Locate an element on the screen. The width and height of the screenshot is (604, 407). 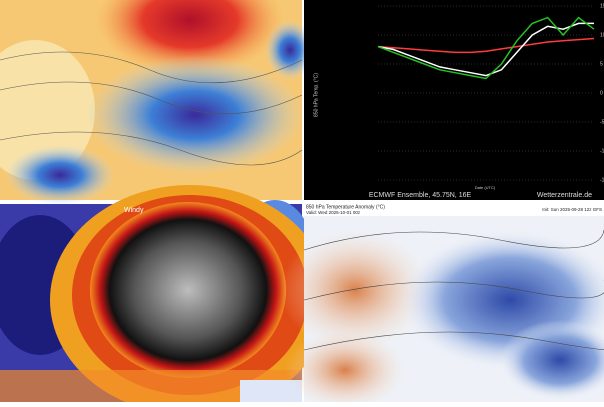
y-tick-label: 5 is located at coordinates (601, 64).